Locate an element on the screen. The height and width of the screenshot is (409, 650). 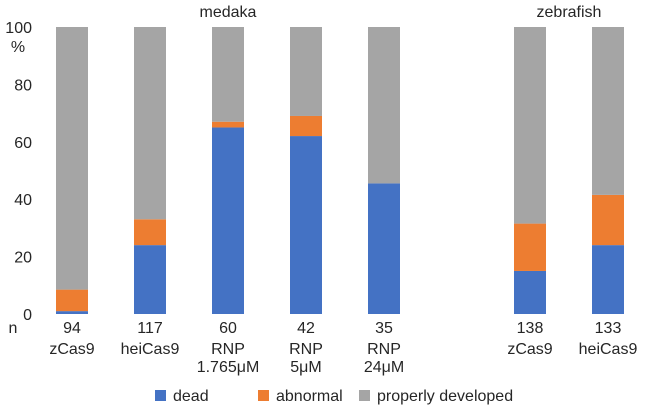
n-count-label: 60 is located at coordinates (228, 328).